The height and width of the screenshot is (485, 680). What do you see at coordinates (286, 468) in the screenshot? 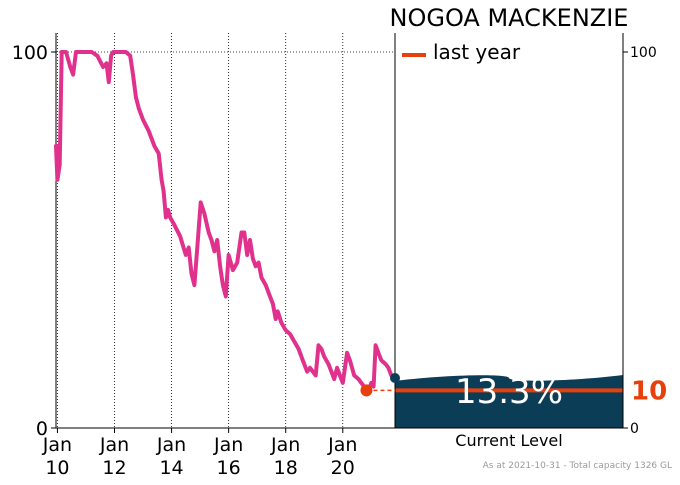
I see `x-tick-label-year: 18` at bounding box center [286, 468].